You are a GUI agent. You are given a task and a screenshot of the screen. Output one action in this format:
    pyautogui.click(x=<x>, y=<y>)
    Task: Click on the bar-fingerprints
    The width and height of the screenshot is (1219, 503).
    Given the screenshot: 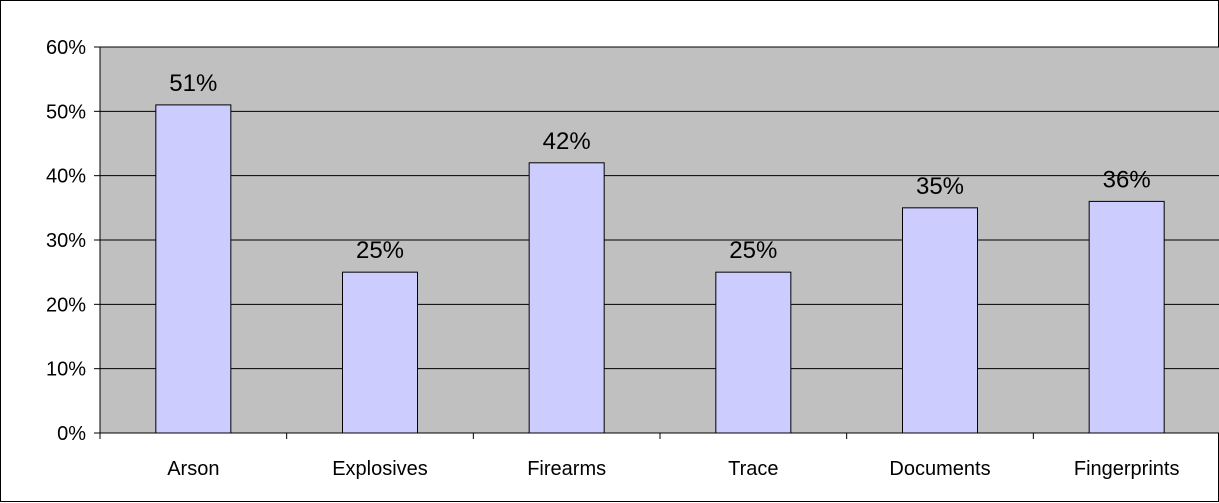 What is the action you would take?
    pyautogui.click(x=1126, y=317)
    